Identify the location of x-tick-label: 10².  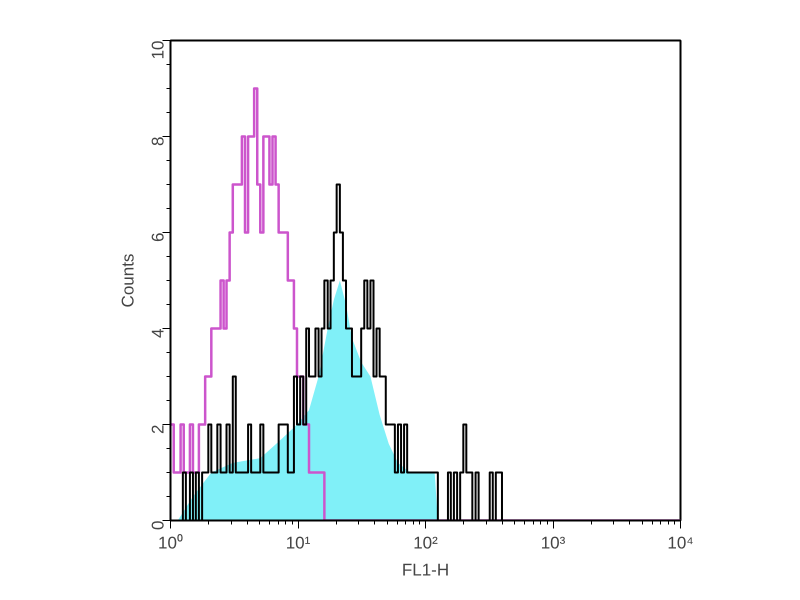
(425, 543).